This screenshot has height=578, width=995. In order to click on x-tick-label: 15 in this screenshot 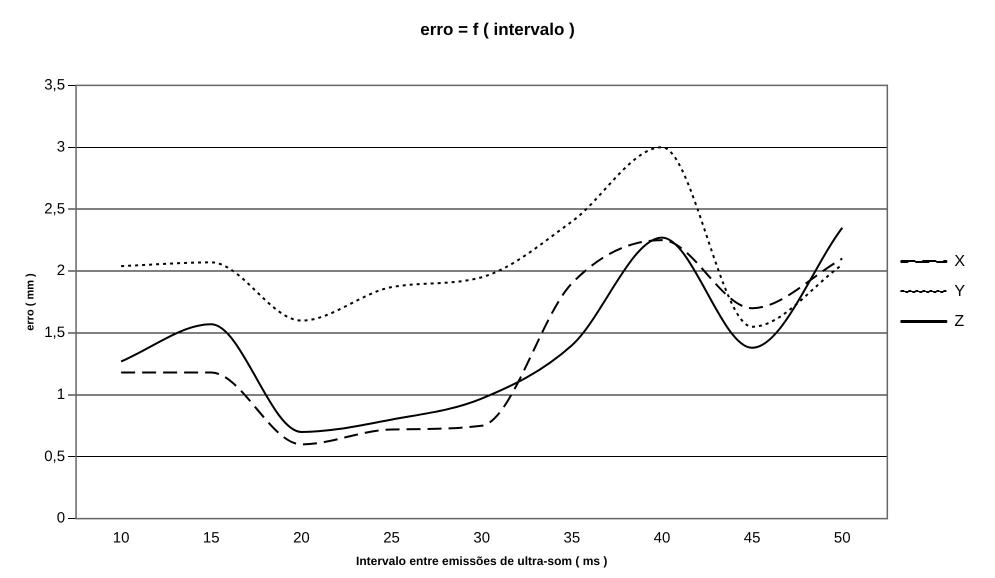, I will do `click(211, 538)`.